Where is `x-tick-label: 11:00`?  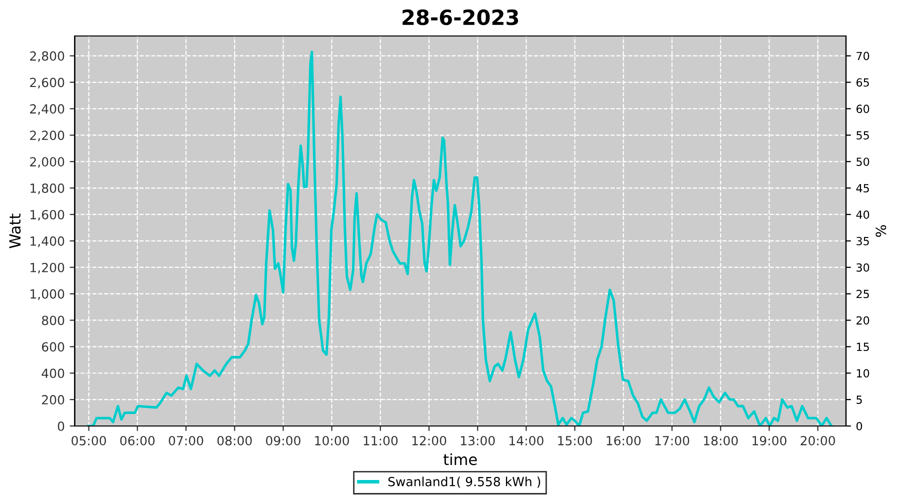 x-tick-label: 11:00 is located at coordinates (381, 441).